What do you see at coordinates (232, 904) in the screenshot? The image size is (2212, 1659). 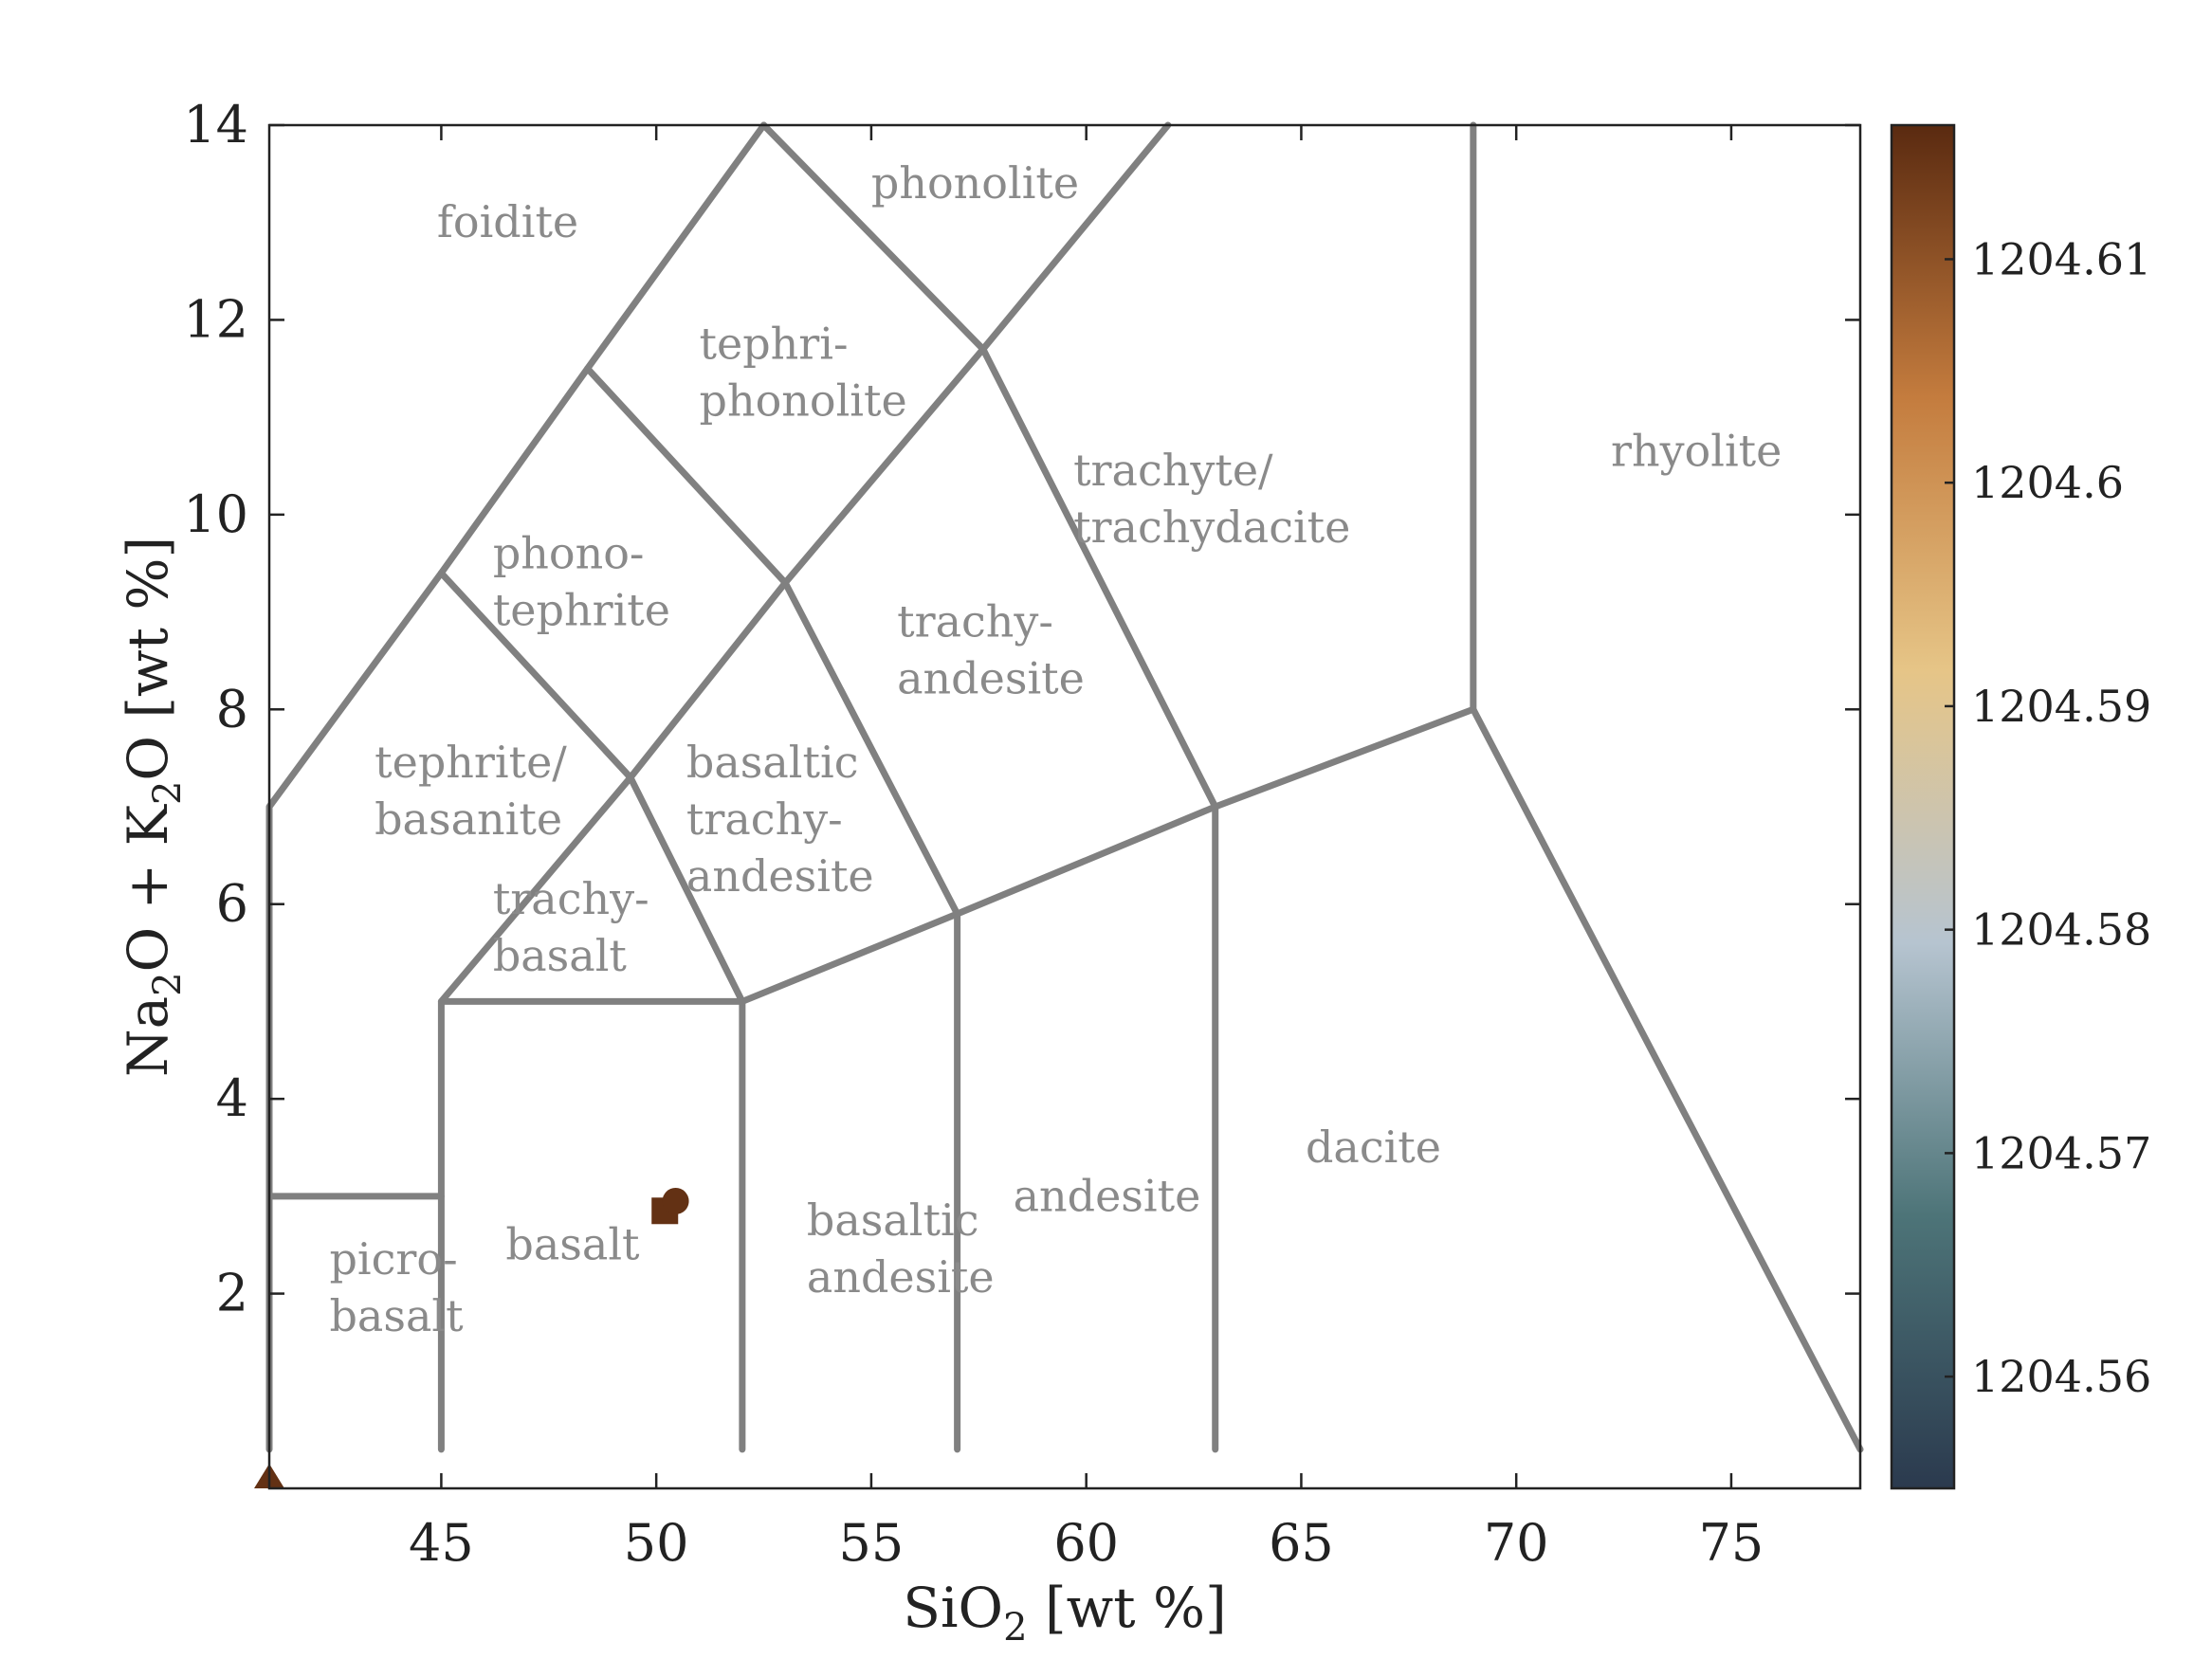 I see `y-tick-label: 6` at bounding box center [232, 904].